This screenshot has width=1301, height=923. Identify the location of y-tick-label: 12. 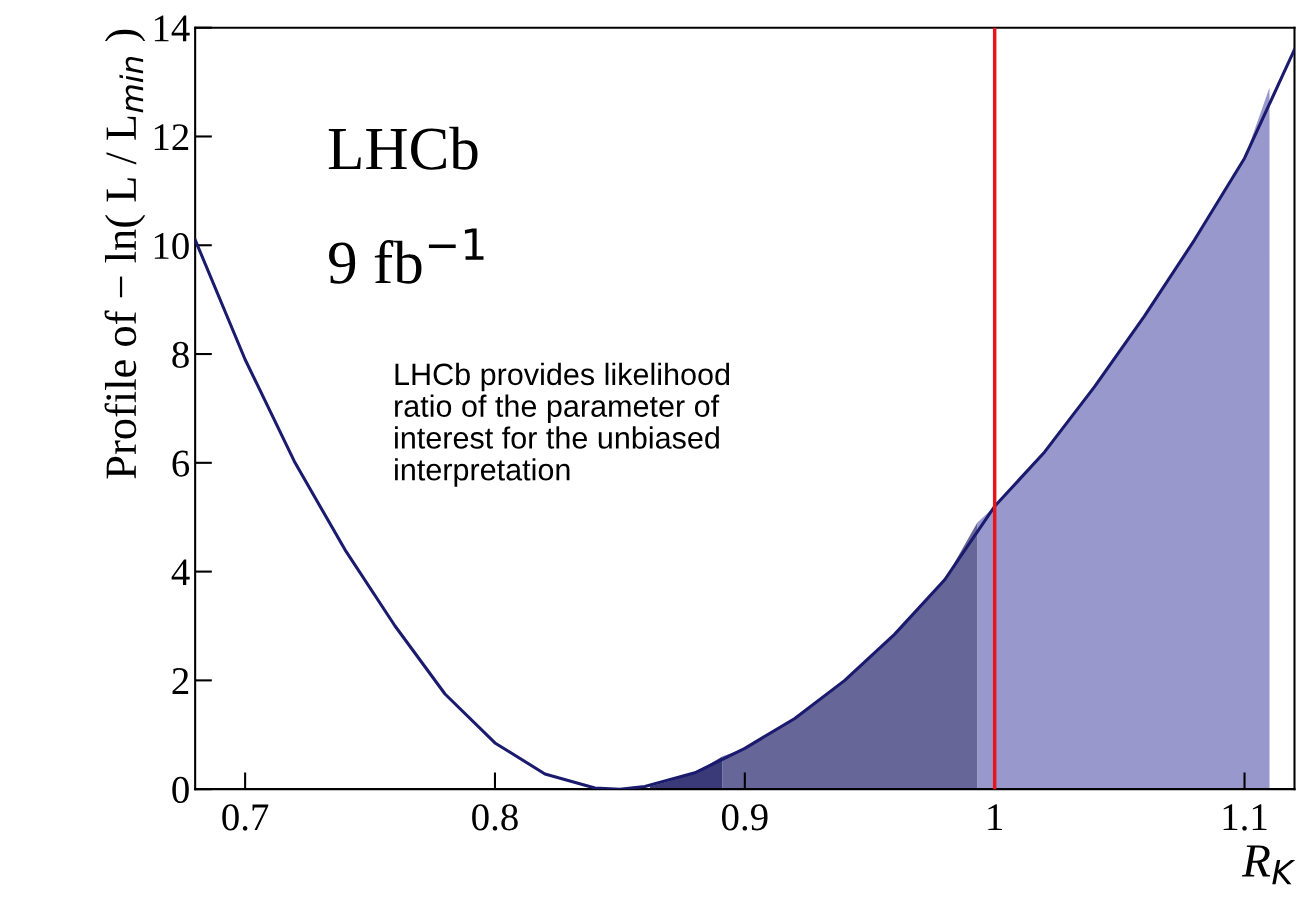
(171, 137).